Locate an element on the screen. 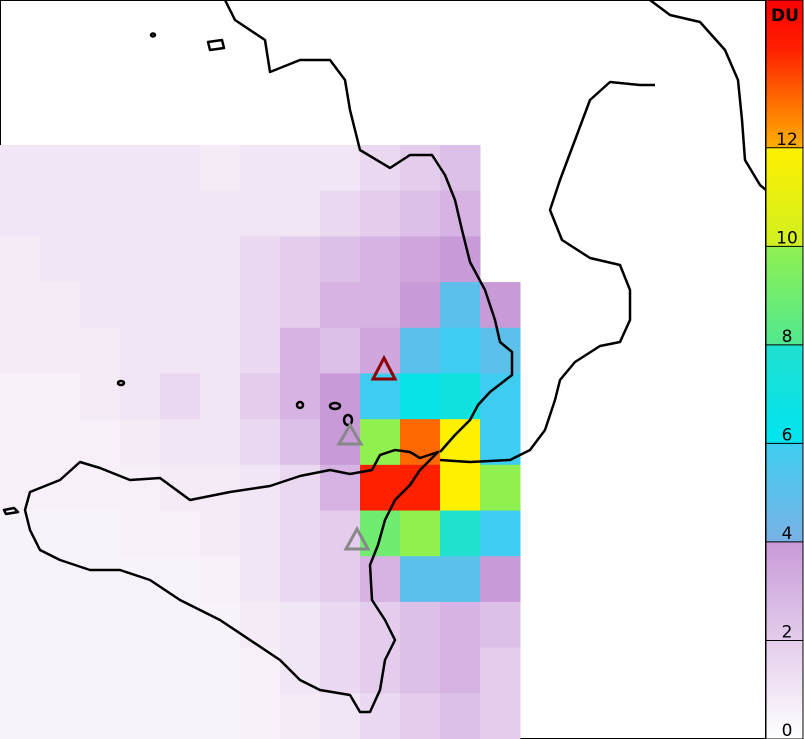 The image size is (804, 739). colorbar-tick-label: 2 is located at coordinates (787, 632).